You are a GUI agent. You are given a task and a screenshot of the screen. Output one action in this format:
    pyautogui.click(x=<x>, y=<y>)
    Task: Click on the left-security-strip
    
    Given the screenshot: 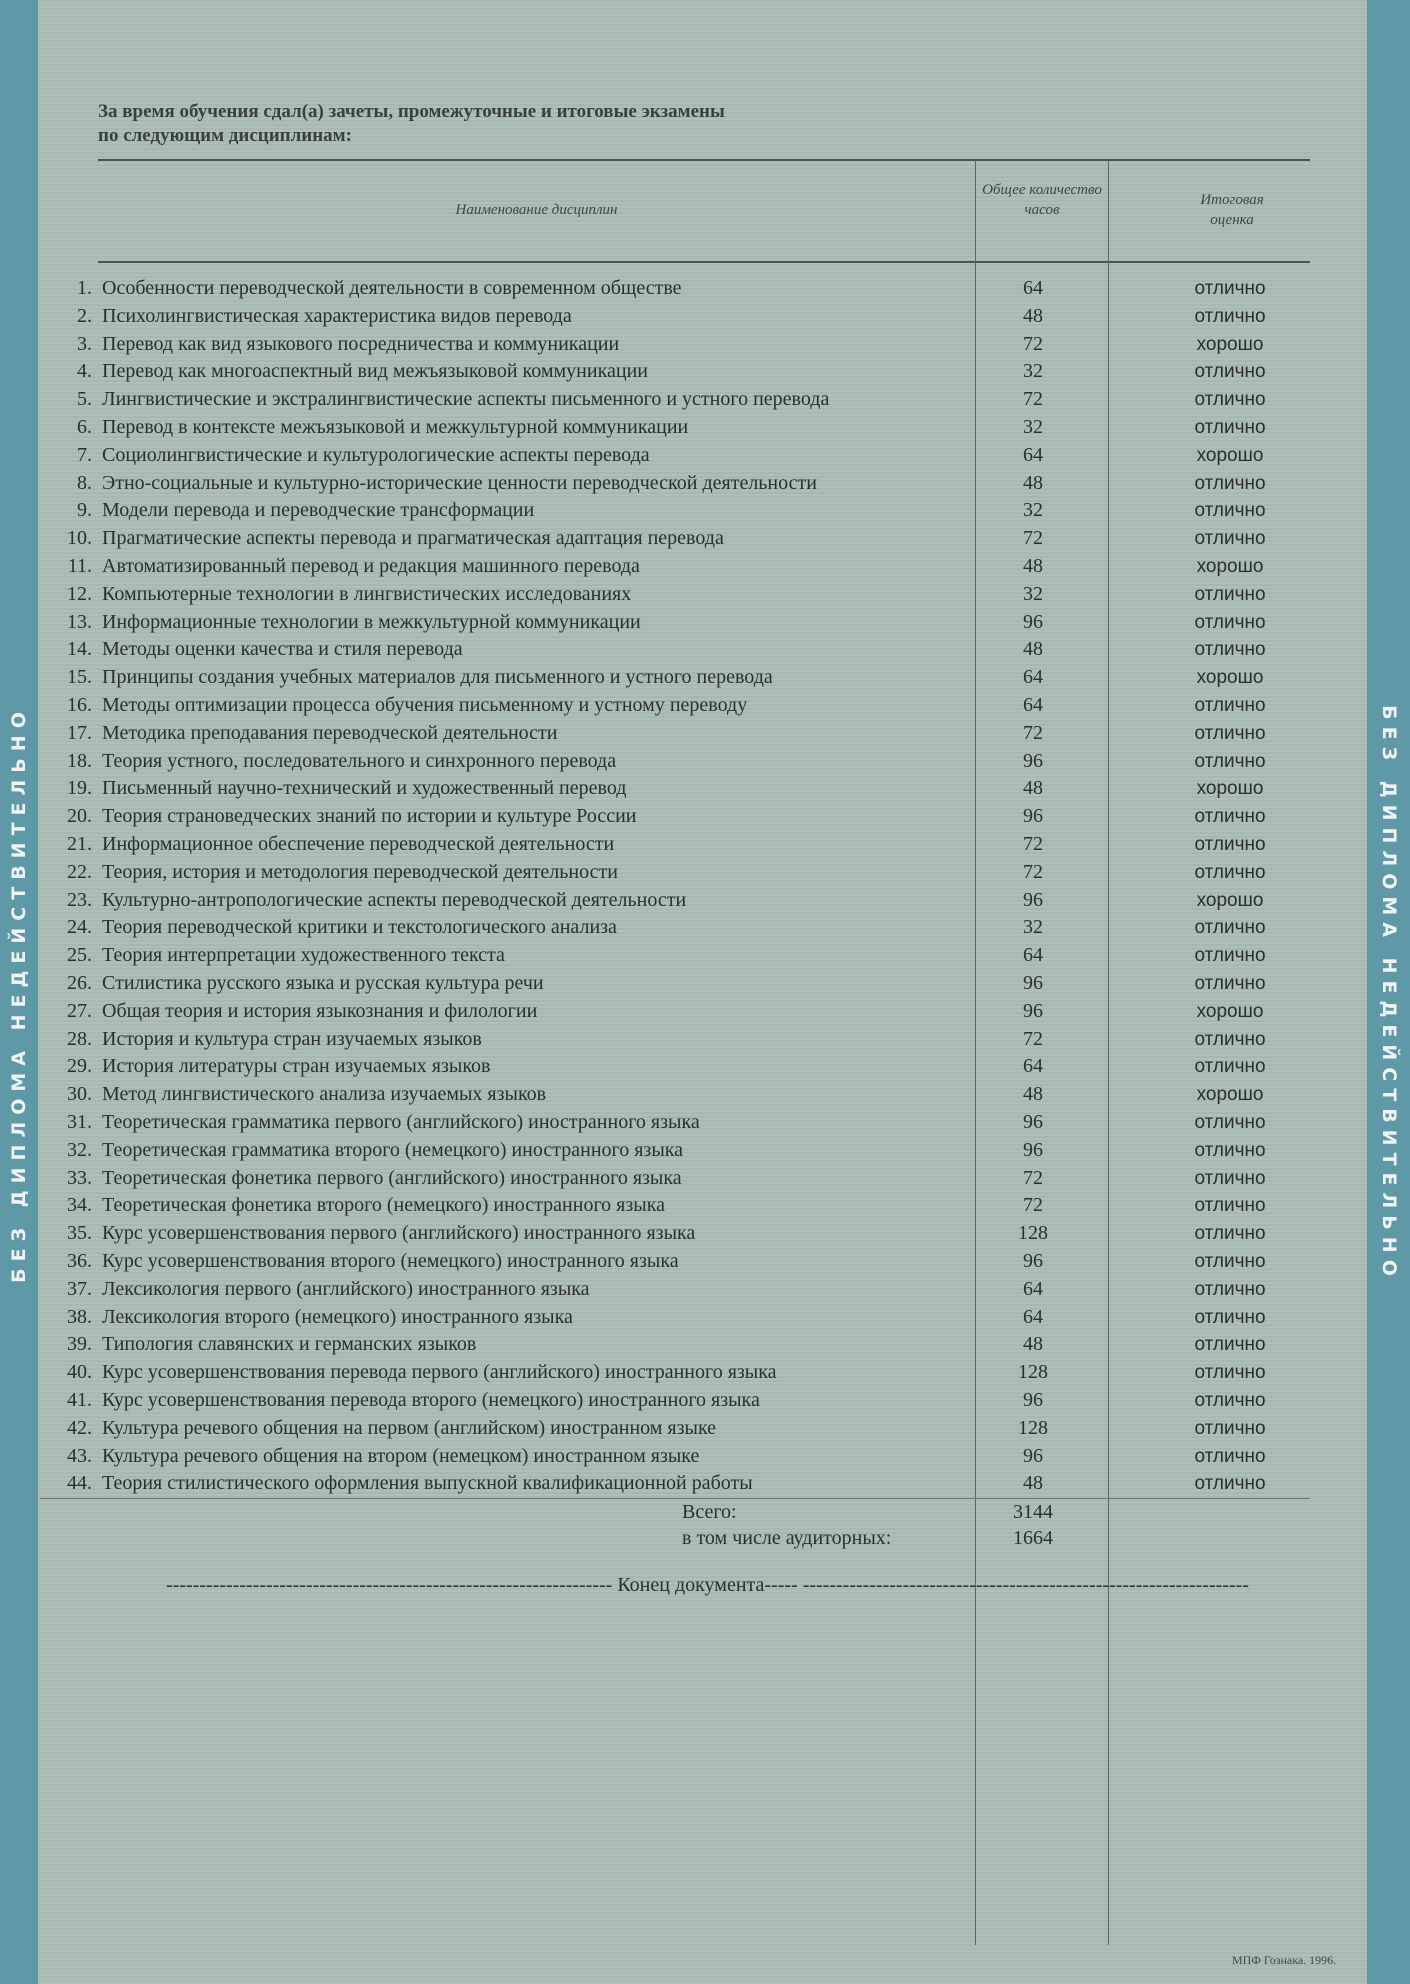 What is the action you would take?
    pyautogui.click(x=19, y=992)
    